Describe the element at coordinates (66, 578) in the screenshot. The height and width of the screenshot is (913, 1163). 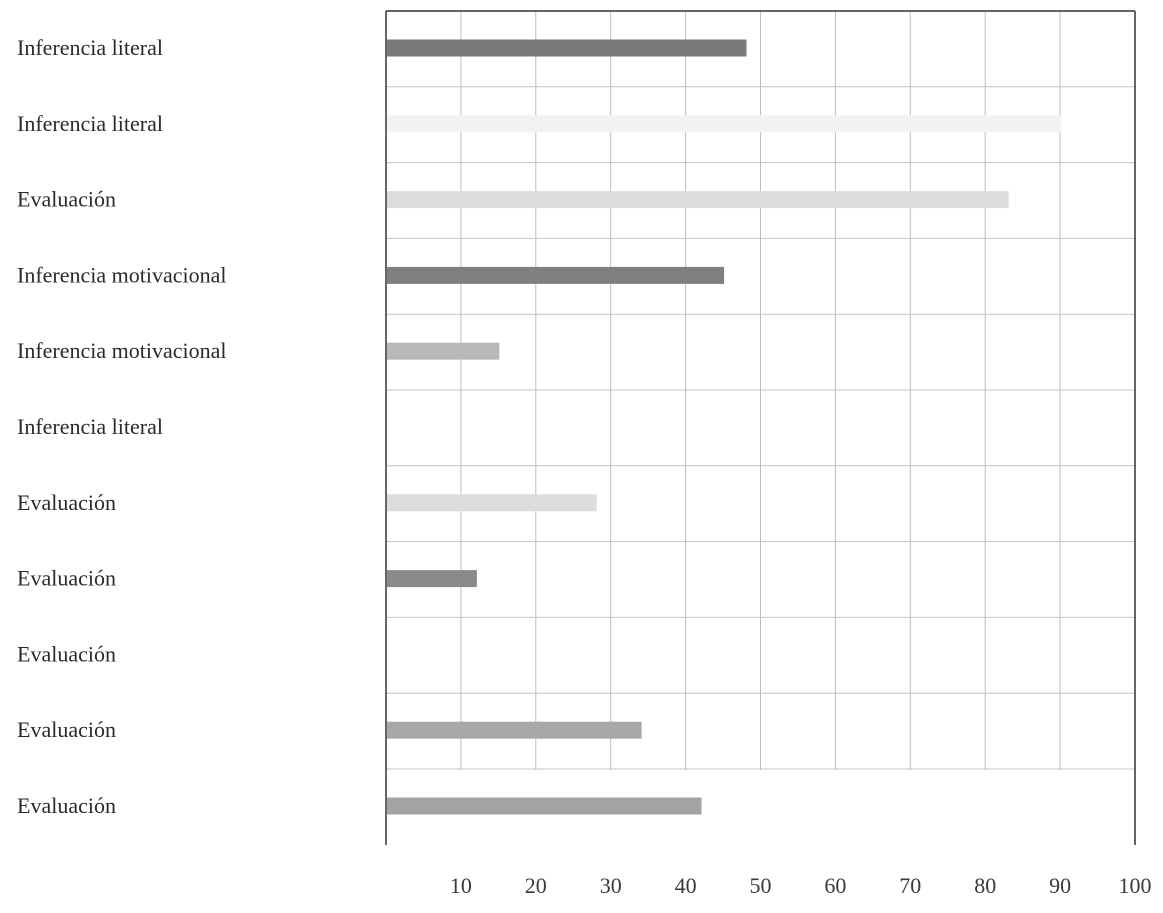
I see `category-label-7: Evaluación` at that location.